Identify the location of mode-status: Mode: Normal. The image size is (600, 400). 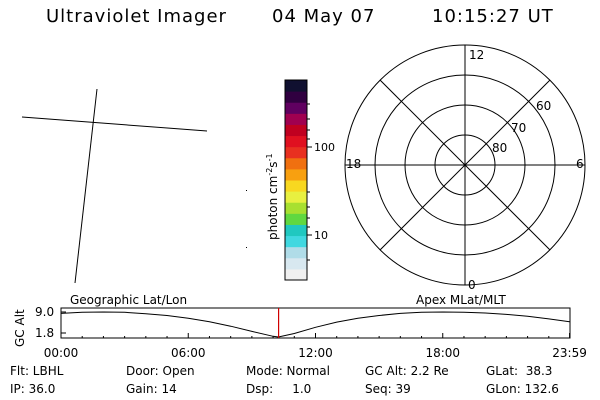
(288, 371).